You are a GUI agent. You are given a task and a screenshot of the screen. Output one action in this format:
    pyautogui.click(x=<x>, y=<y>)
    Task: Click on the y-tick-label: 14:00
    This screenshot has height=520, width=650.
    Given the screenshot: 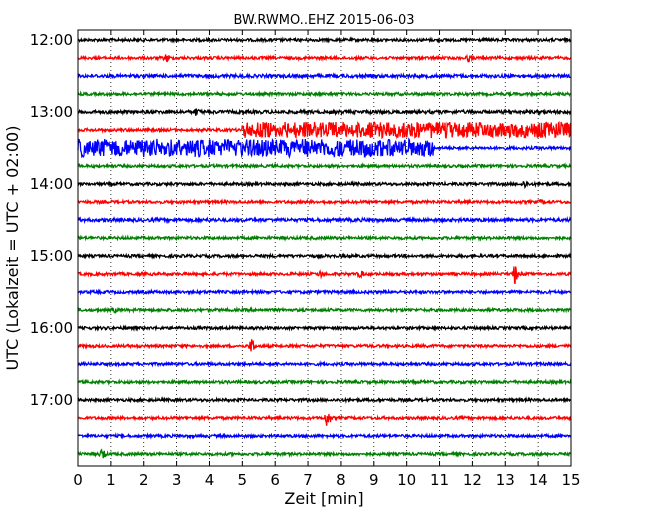 What is the action you would take?
    pyautogui.click(x=51, y=184)
    